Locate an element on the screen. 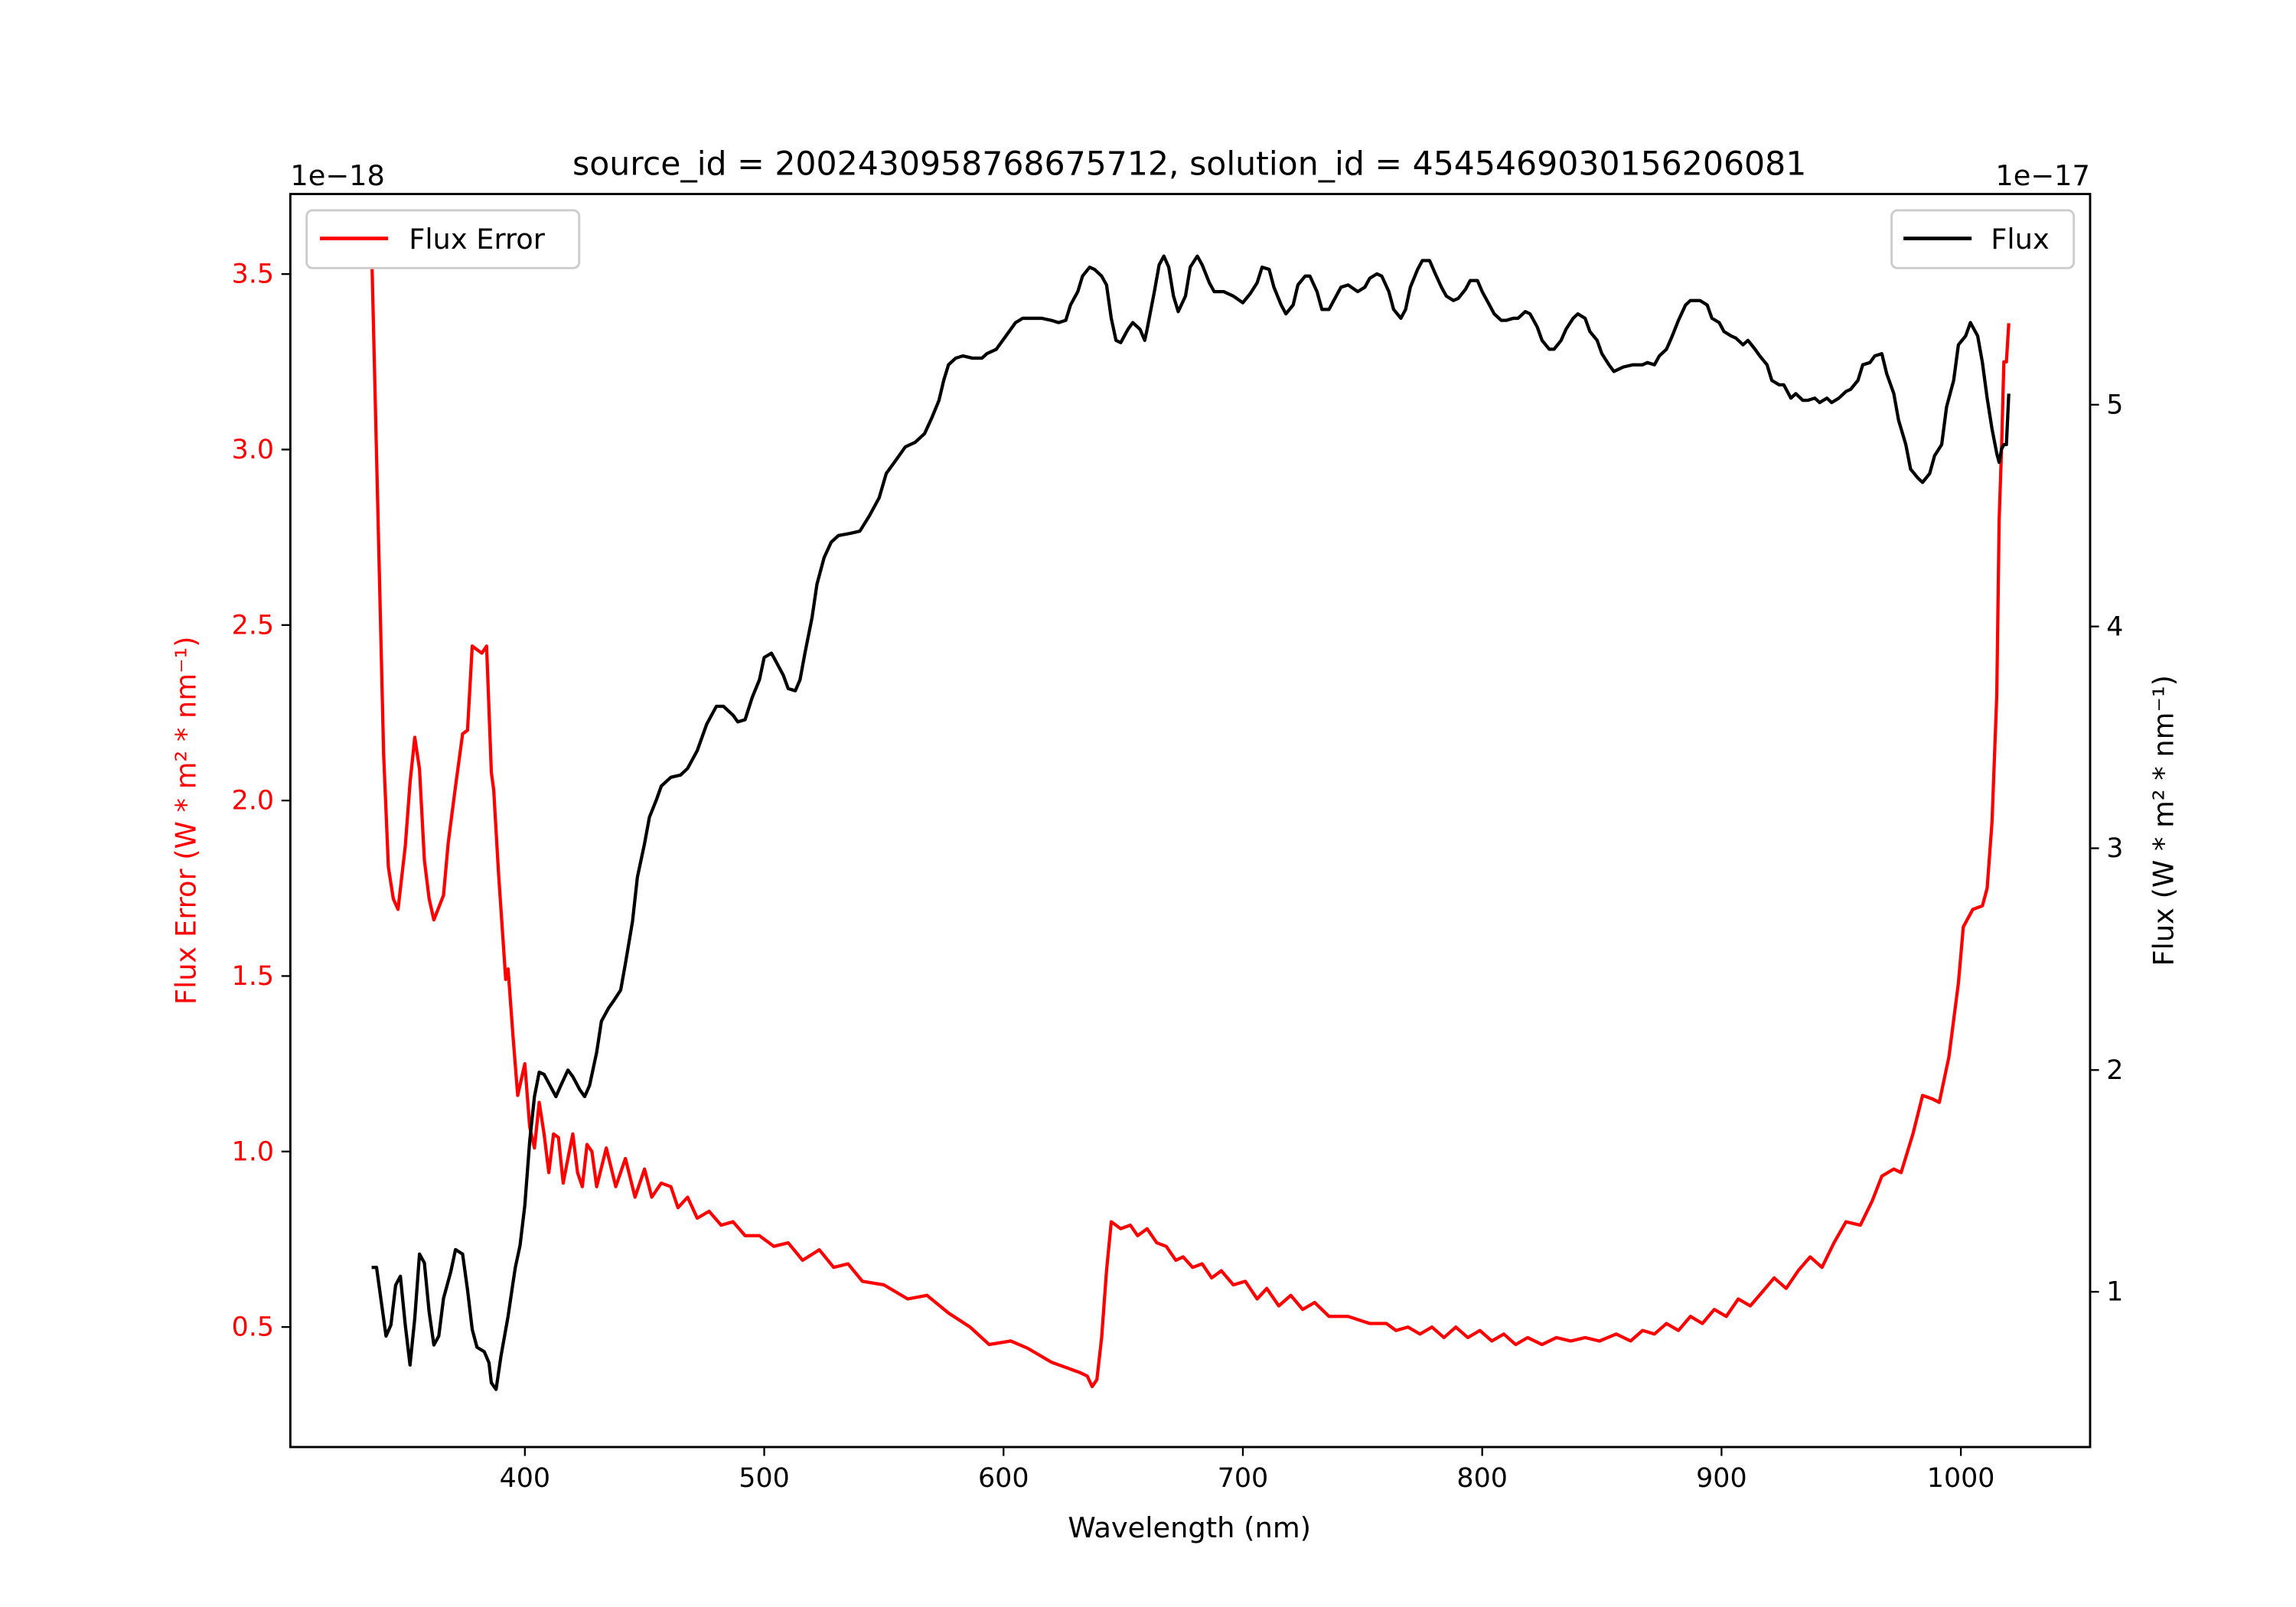 The width and height of the screenshot is (2296, 1607). legend-label-flux-error: Flux Error is located at coordinates (477, 239).